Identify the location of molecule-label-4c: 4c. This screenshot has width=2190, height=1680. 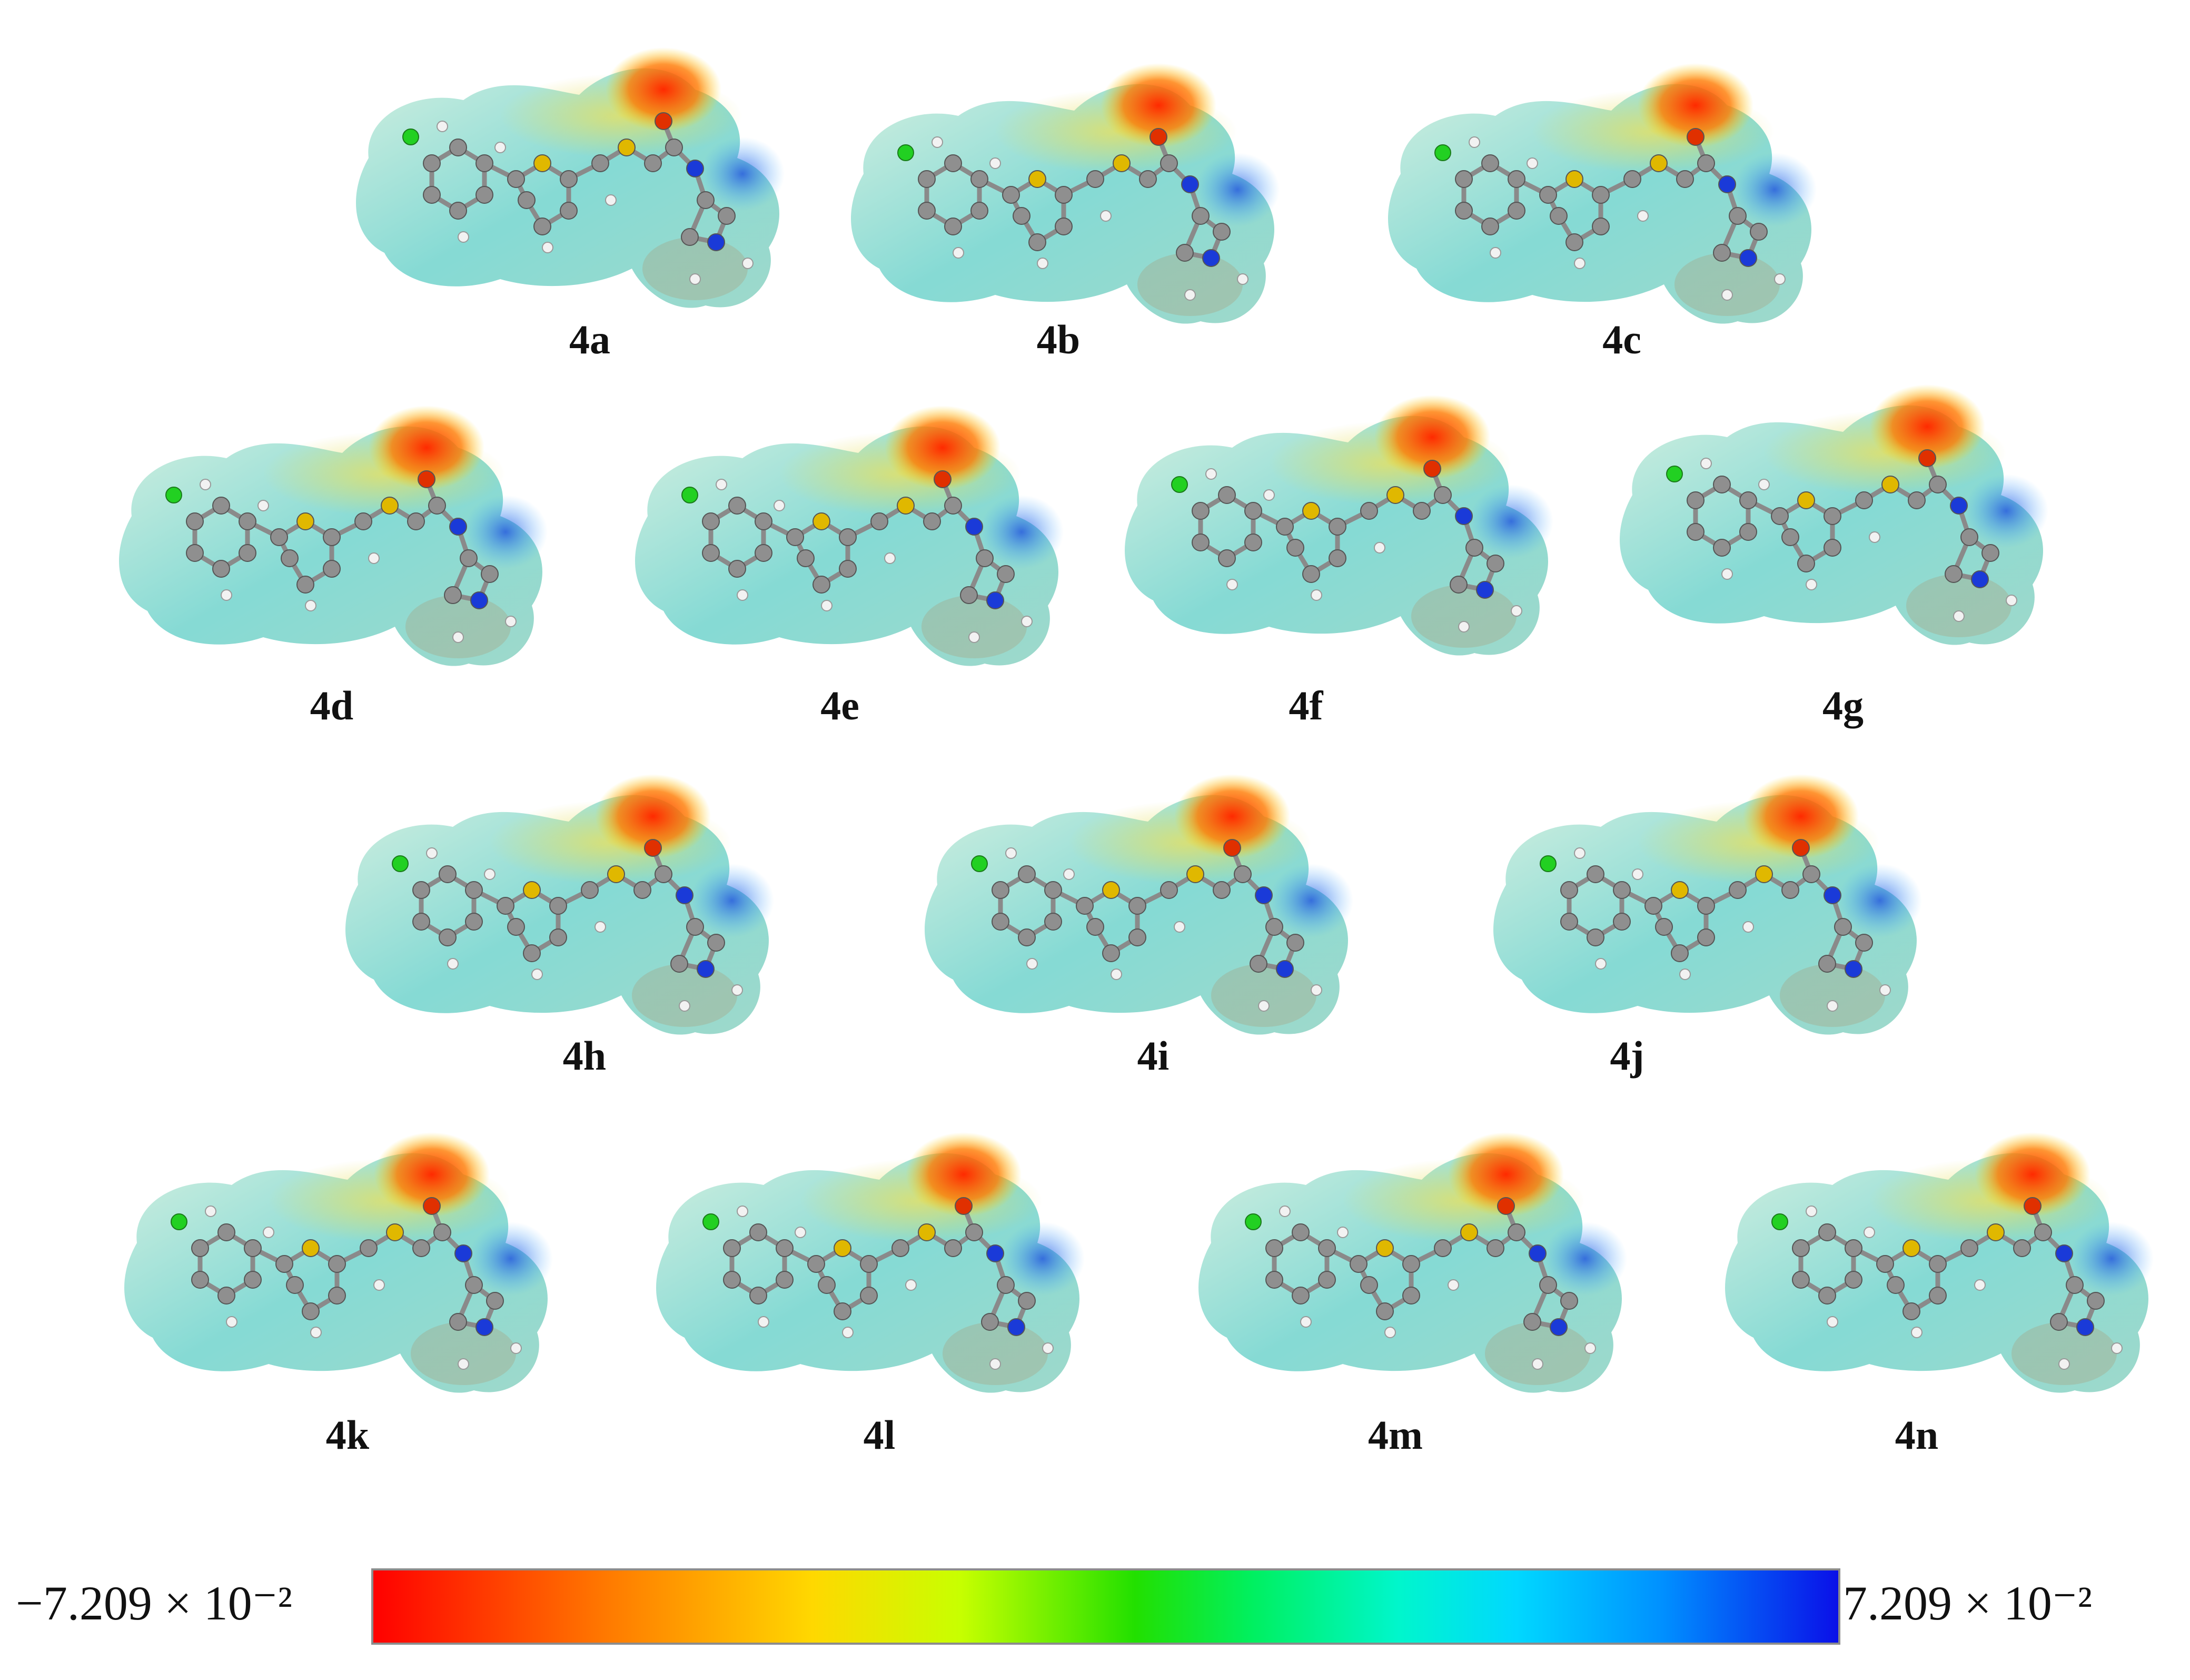
(1621, 339).